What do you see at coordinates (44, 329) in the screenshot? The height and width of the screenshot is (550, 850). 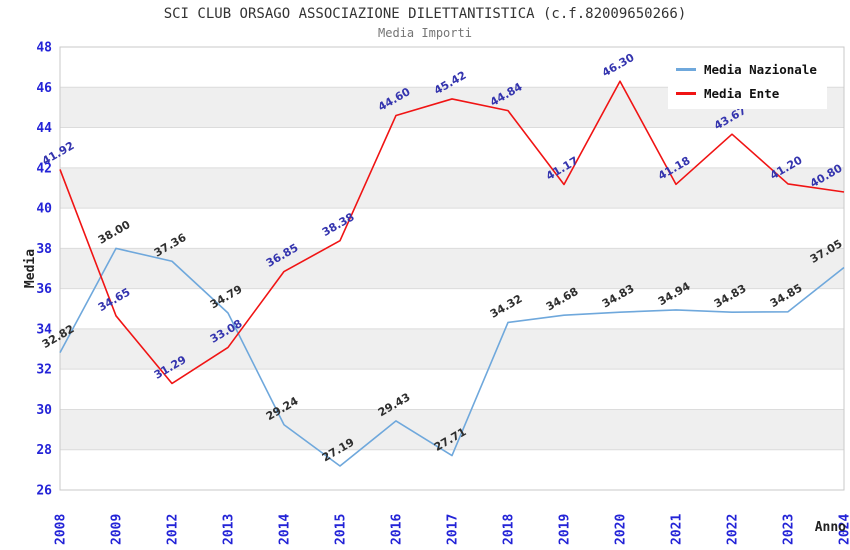 I see `y-tick-label: 34` at bounding box center [44, 329].